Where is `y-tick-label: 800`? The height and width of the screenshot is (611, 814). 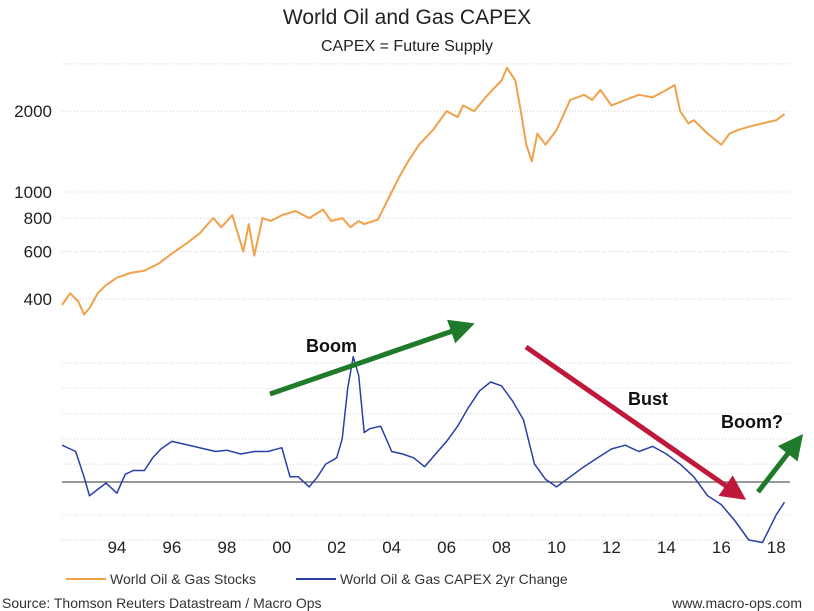 y-tick-label: 800 is located at coordinates (38, 218).